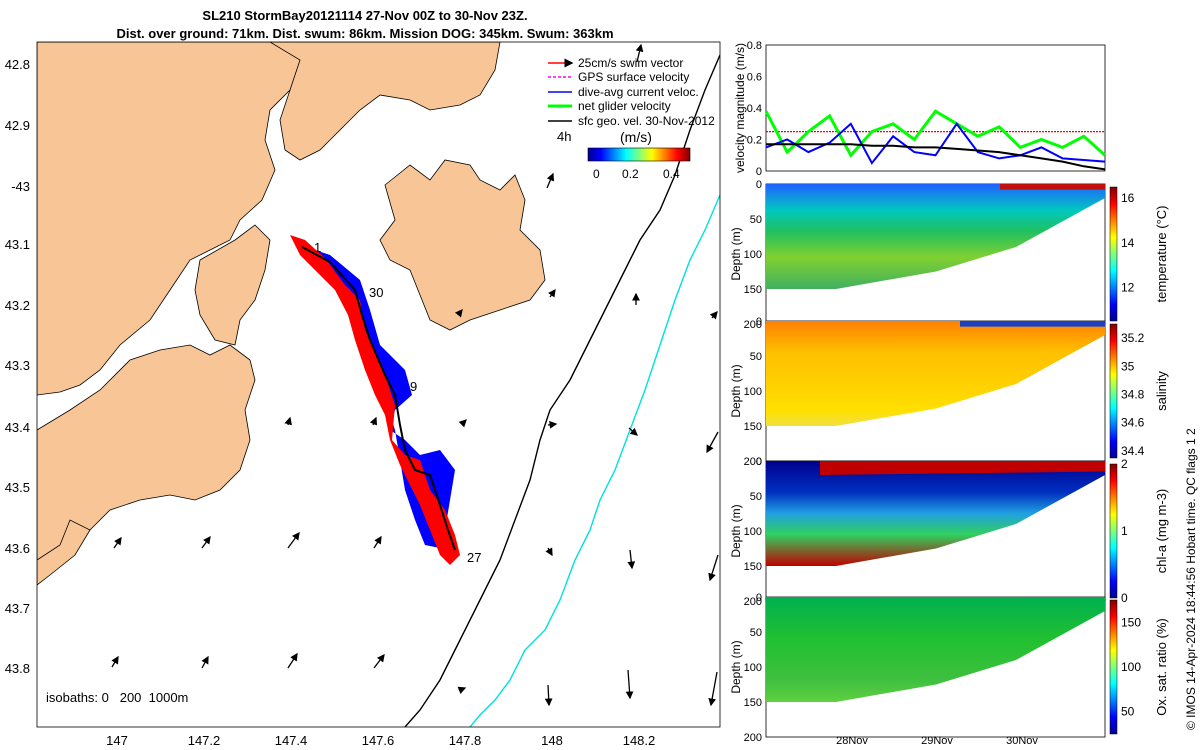 The width and height of the screenshot is (1200, 750). I want to click on track-label-9: 9, so click(413, 386).